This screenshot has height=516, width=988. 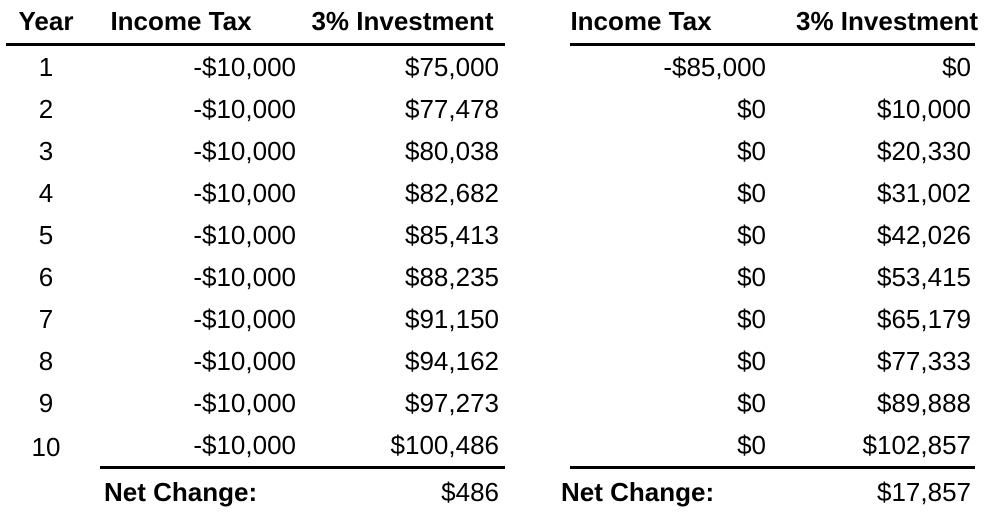 What do you see at coordinates (452, 109) in the screenshot?
I see `table-cell: $77,478` at bounding box center [452, 109].